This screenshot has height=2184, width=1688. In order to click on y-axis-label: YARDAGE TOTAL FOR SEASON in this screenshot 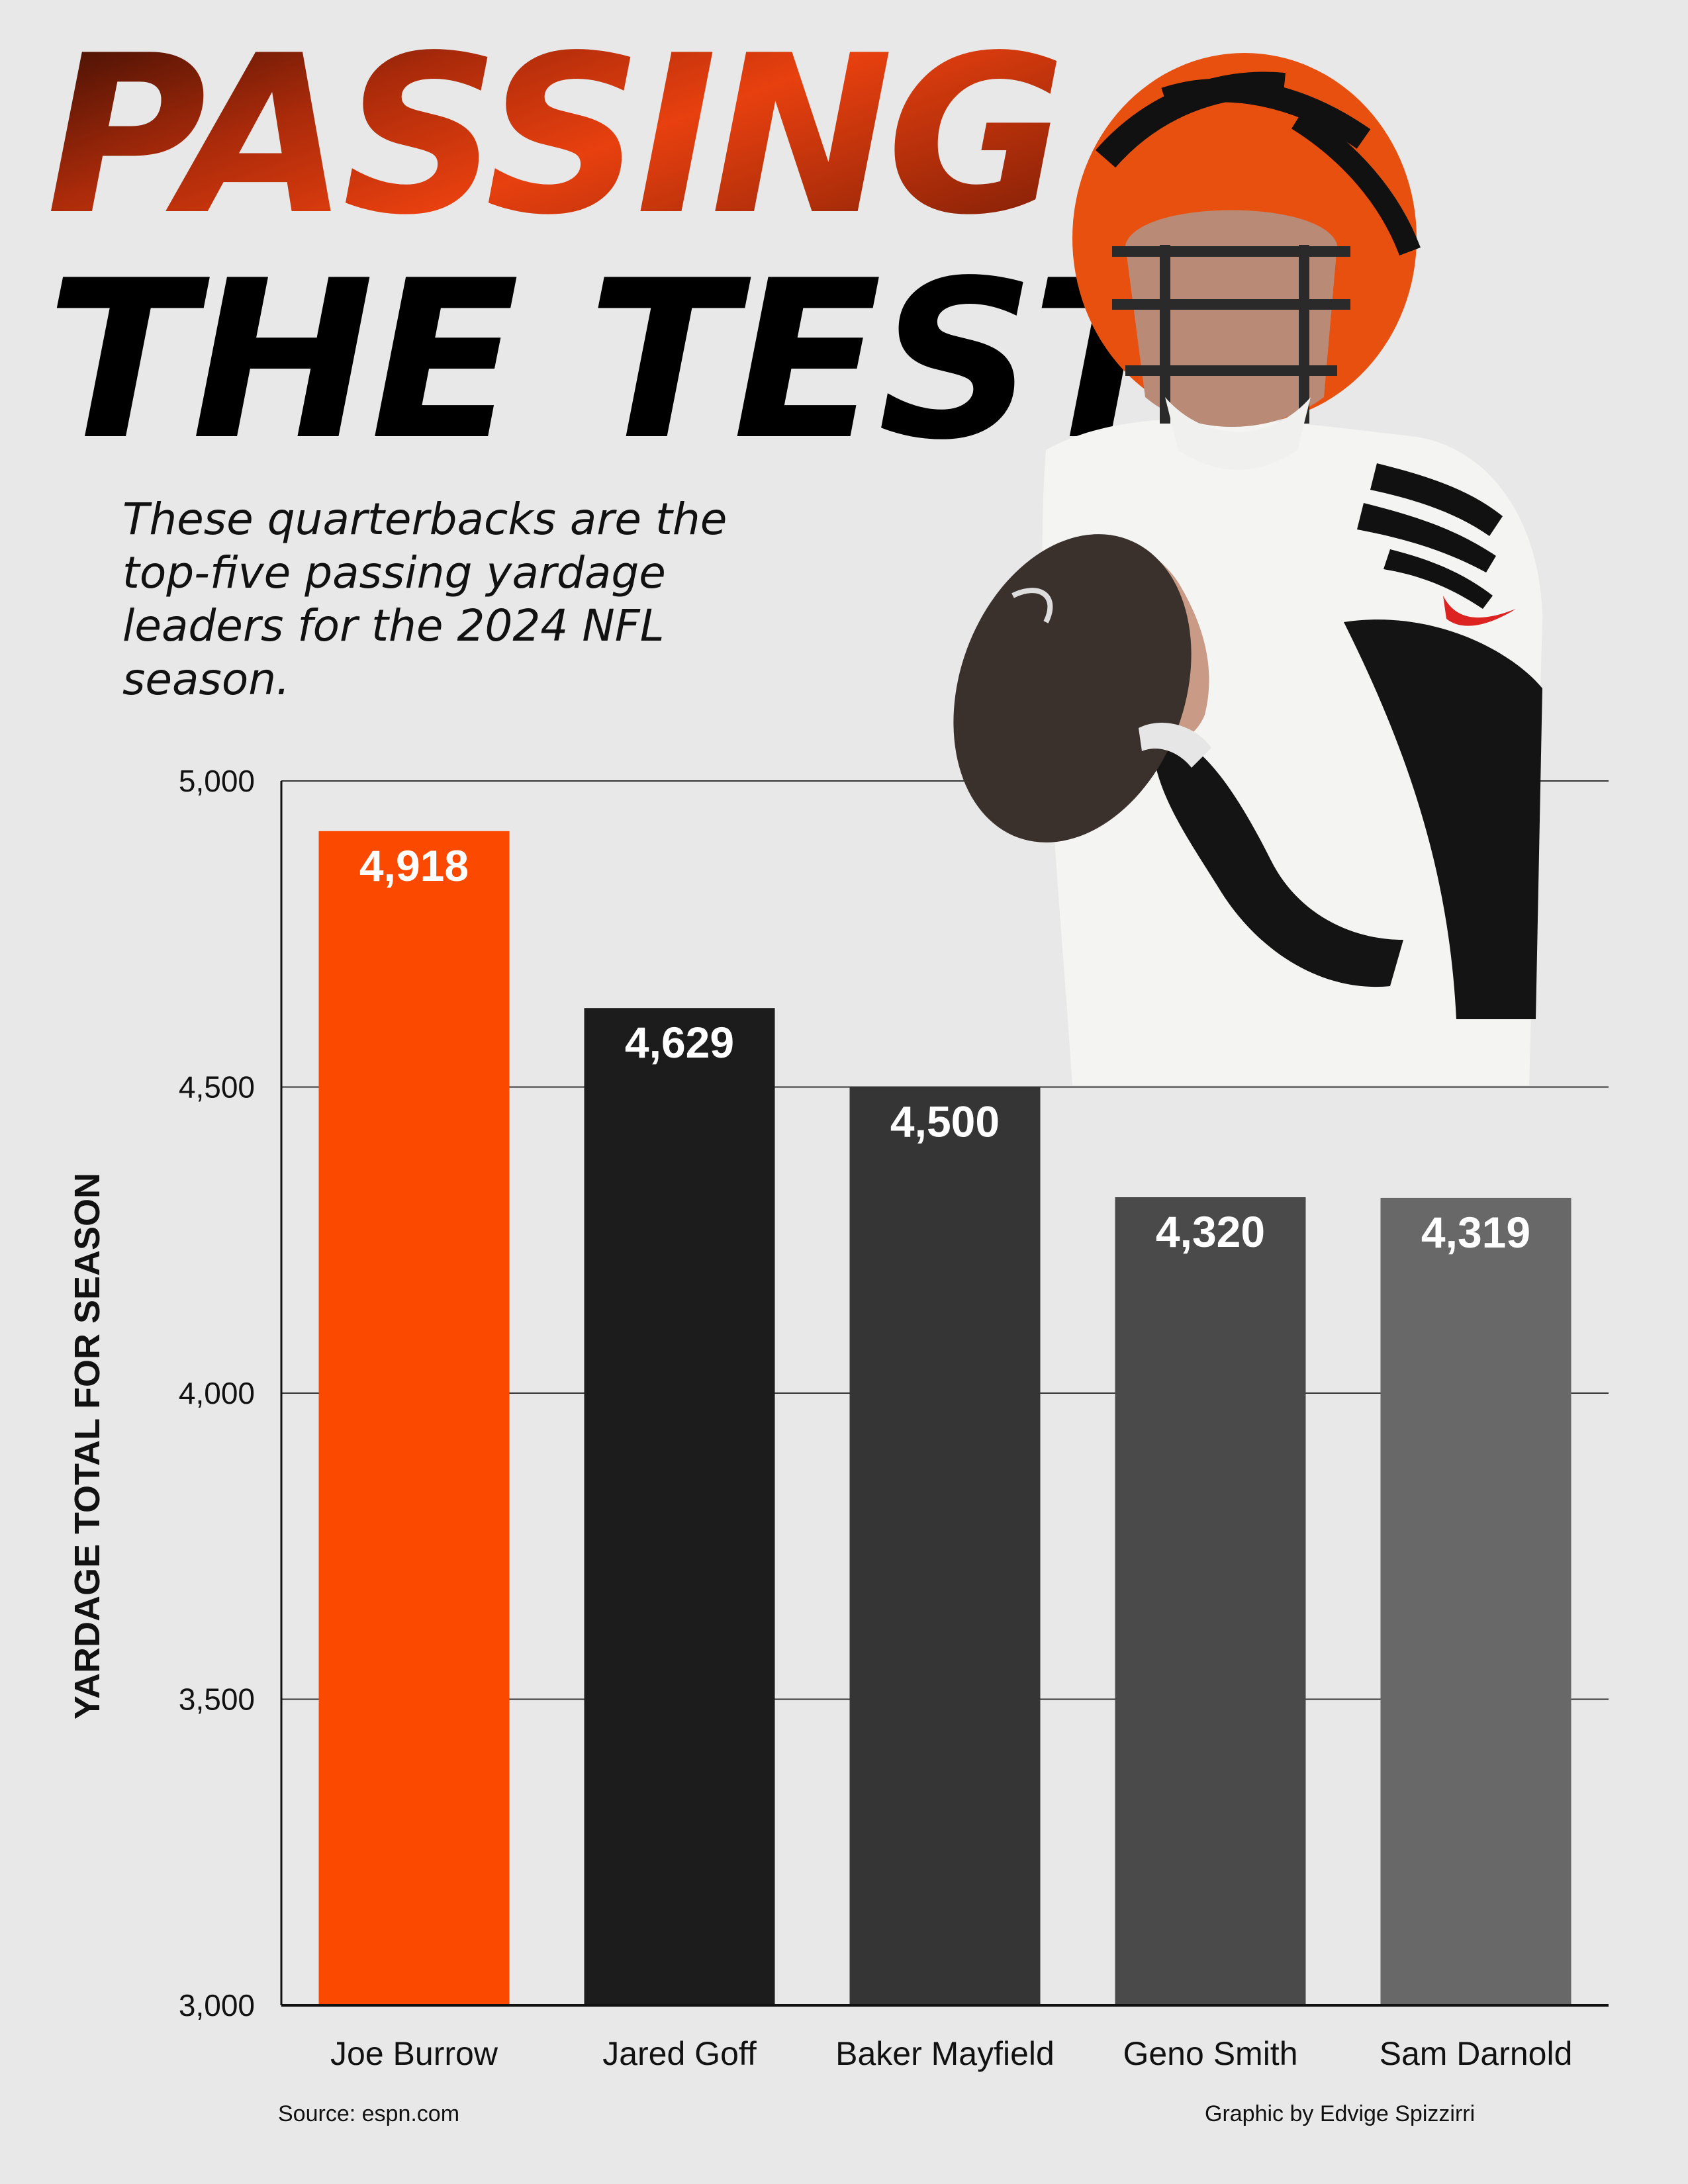, I will do `click(87, 1446)`.